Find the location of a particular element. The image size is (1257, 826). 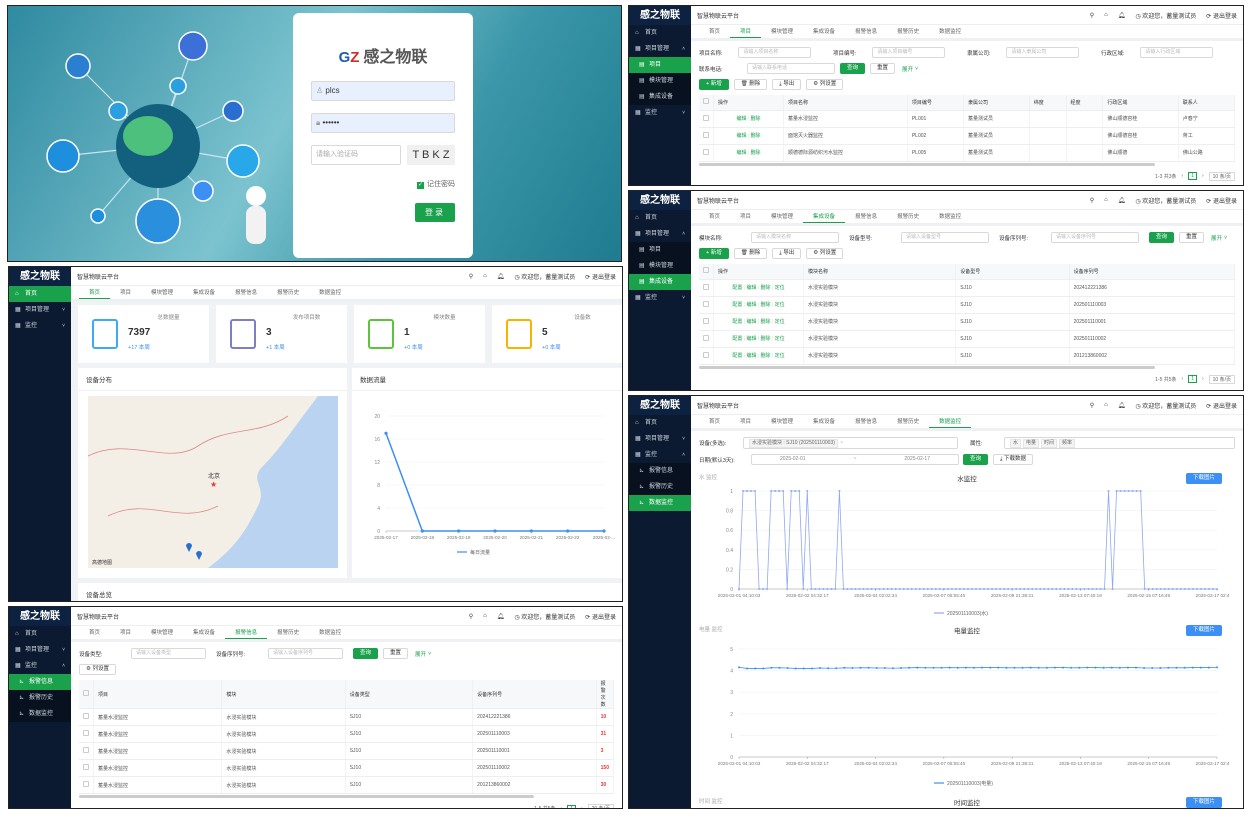

sidebar-subitem: ⊾ 报警历史 is located at coordinates (660, 487).